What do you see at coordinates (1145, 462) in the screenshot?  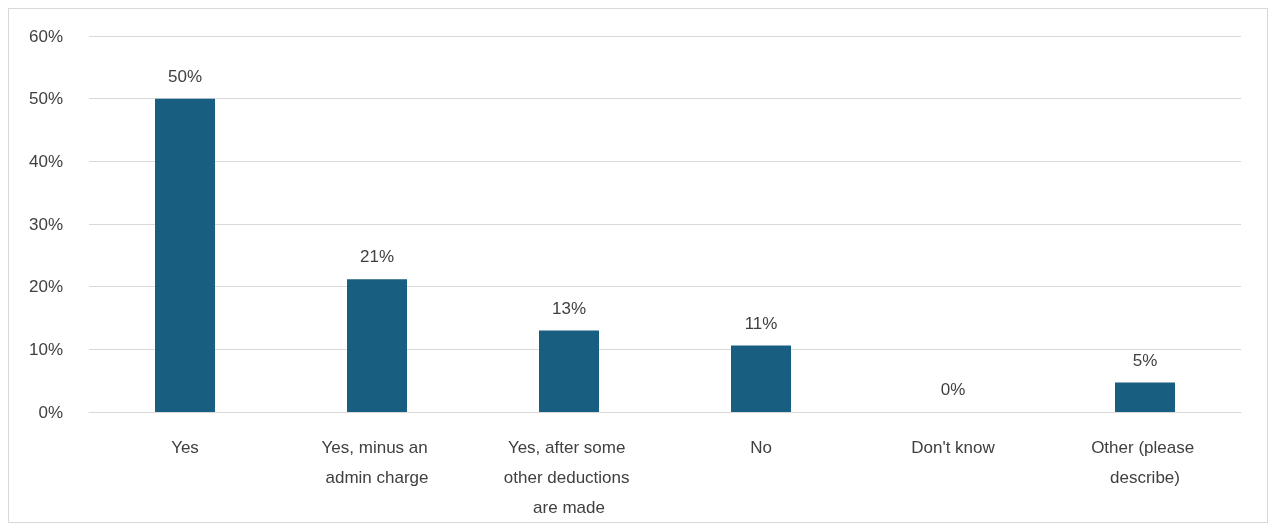 I see `x-tick-label: Other (please describe)` at bounding box center [1145, 462].